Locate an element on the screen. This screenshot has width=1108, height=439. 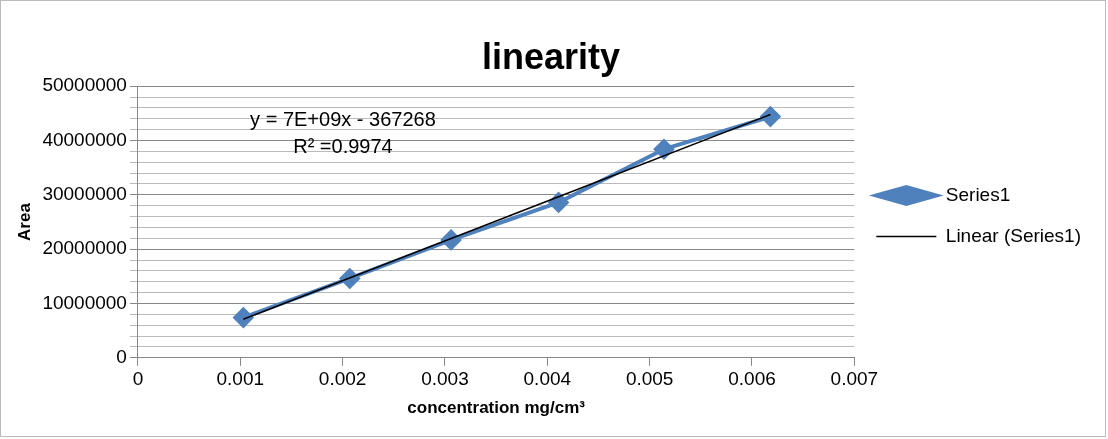
legend-label: Linear (Series1) is located at coordinates (1013, 235).